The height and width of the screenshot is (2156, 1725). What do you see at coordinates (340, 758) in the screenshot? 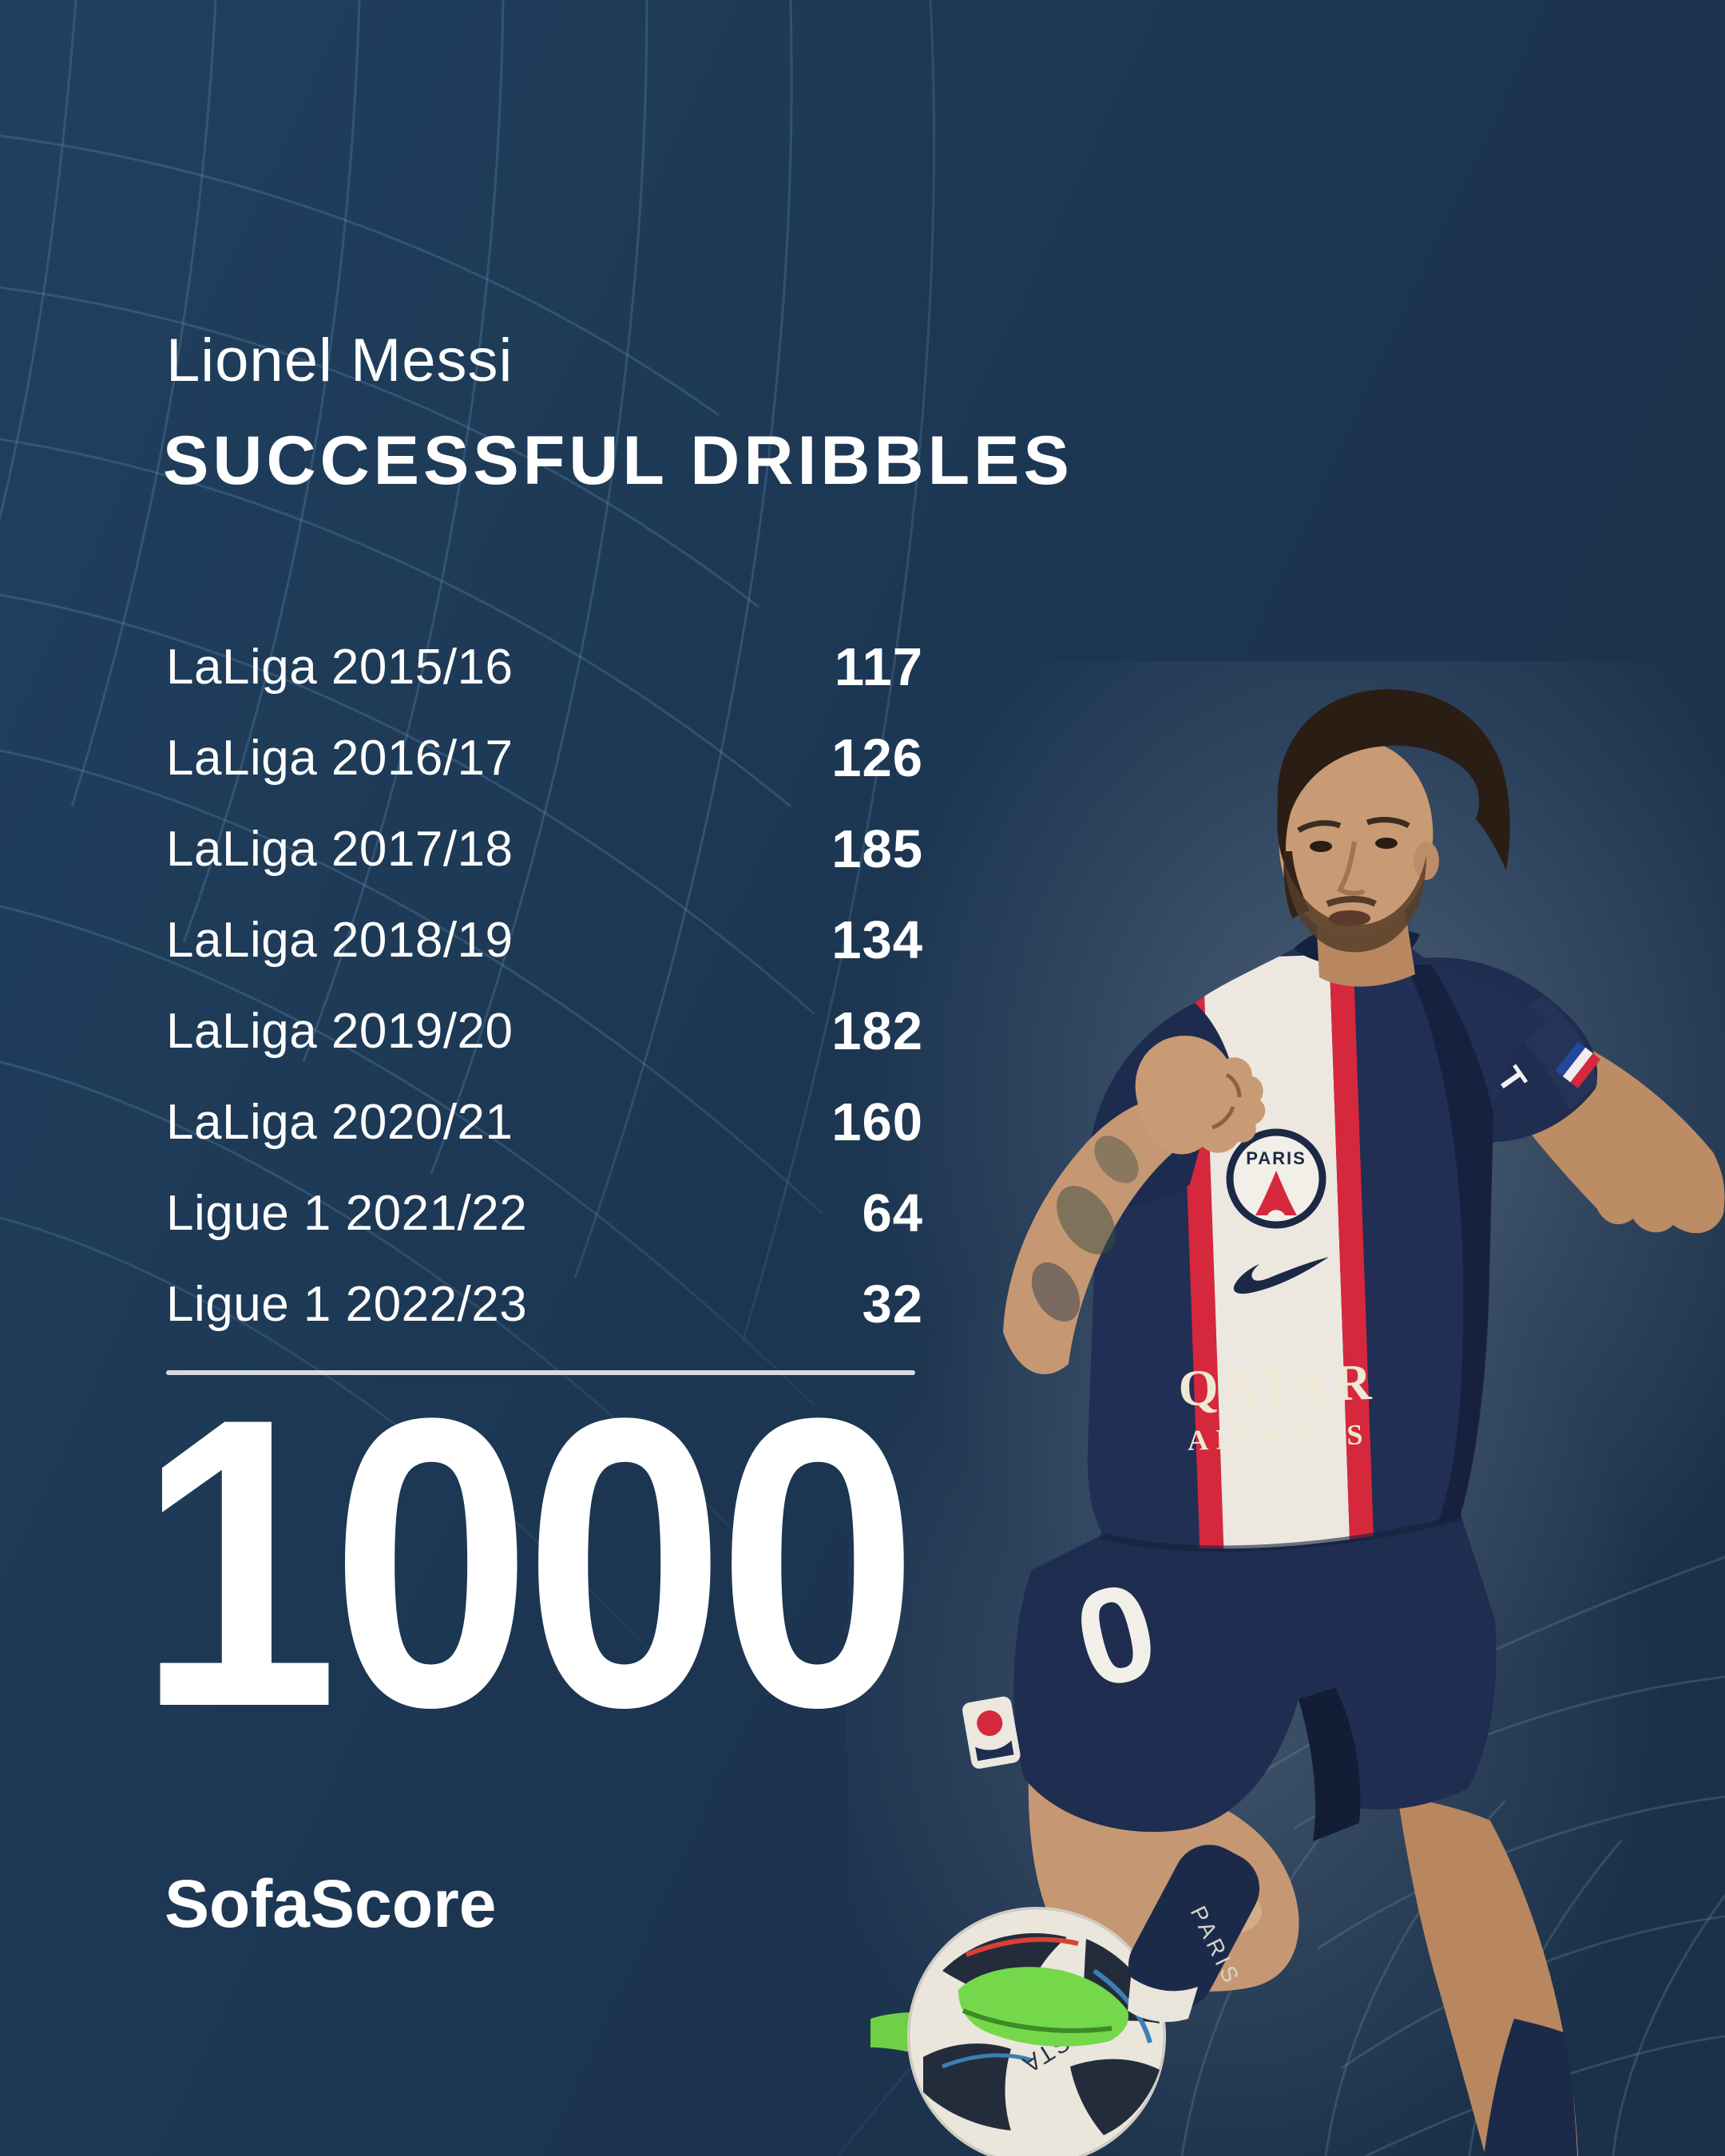
I see `stat-label: LaLiga 2016/17` at bounding box center [340, 758].